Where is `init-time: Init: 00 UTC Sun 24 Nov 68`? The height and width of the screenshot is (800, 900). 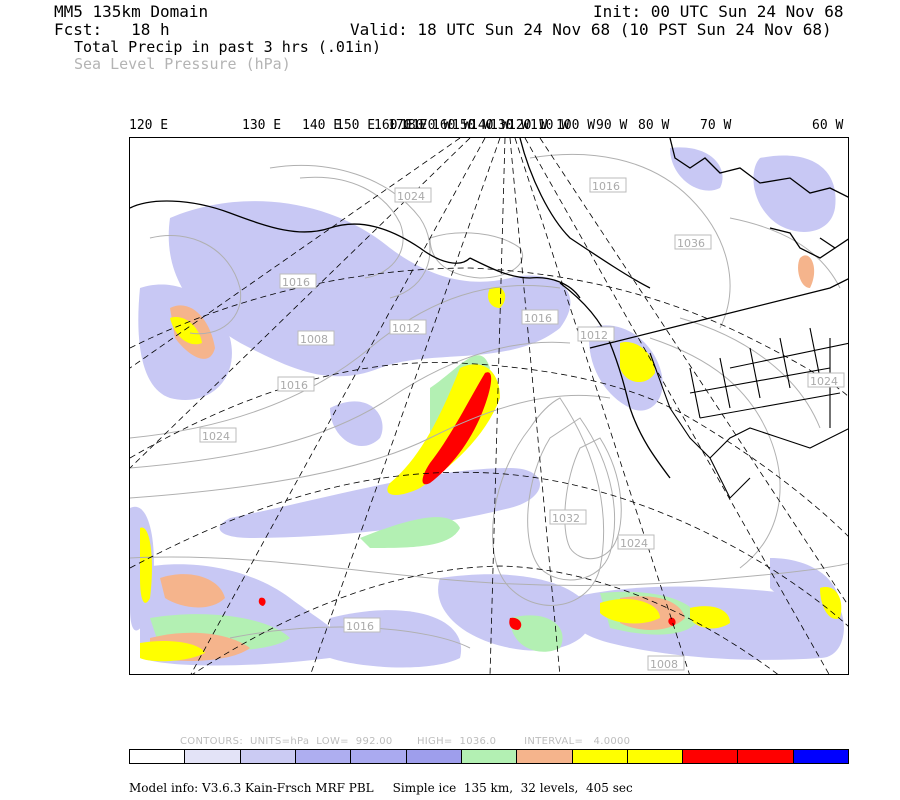
init-time: Init: 00 UTC Sun 24 Nov 68 is located at coordinates (718, 11).